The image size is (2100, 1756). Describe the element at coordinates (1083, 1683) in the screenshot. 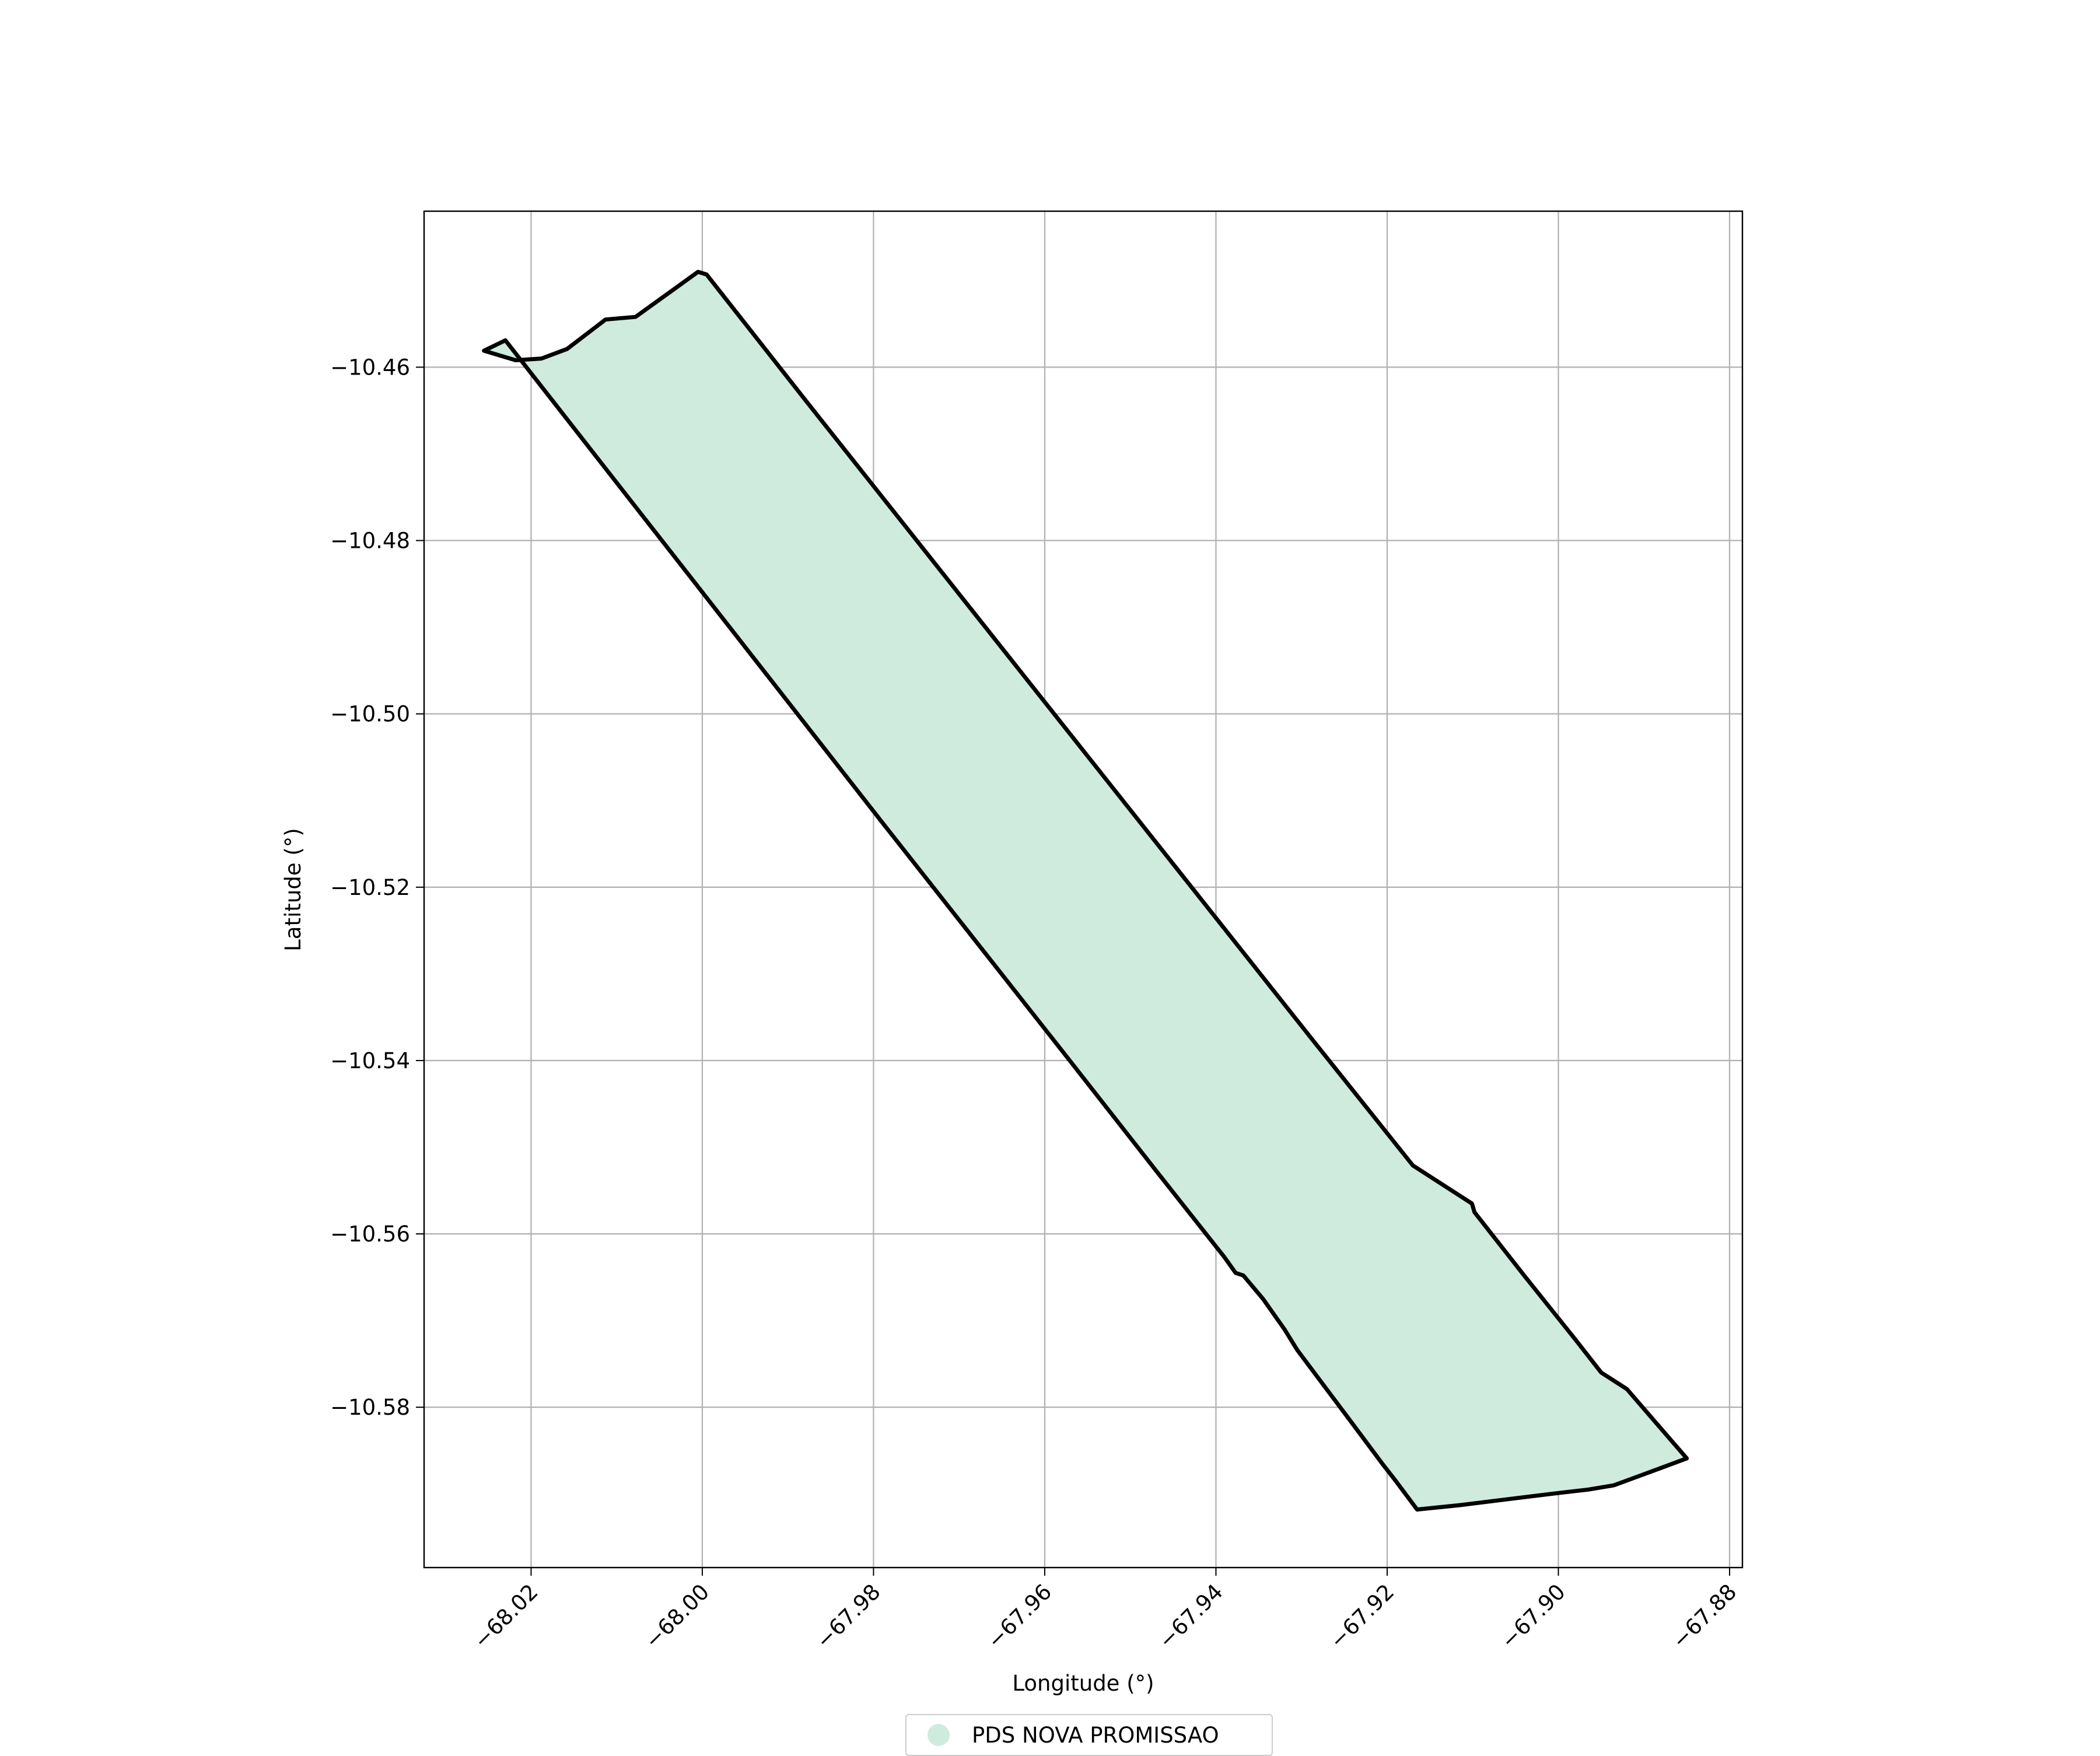

I see `x-axis-label: Longitude (°)` at that location.